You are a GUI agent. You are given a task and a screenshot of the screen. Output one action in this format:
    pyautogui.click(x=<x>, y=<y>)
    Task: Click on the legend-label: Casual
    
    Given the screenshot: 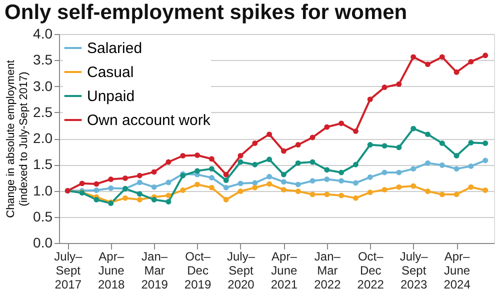 What is the action you would take?
    pyautogui.click(x=110, y=72)
    